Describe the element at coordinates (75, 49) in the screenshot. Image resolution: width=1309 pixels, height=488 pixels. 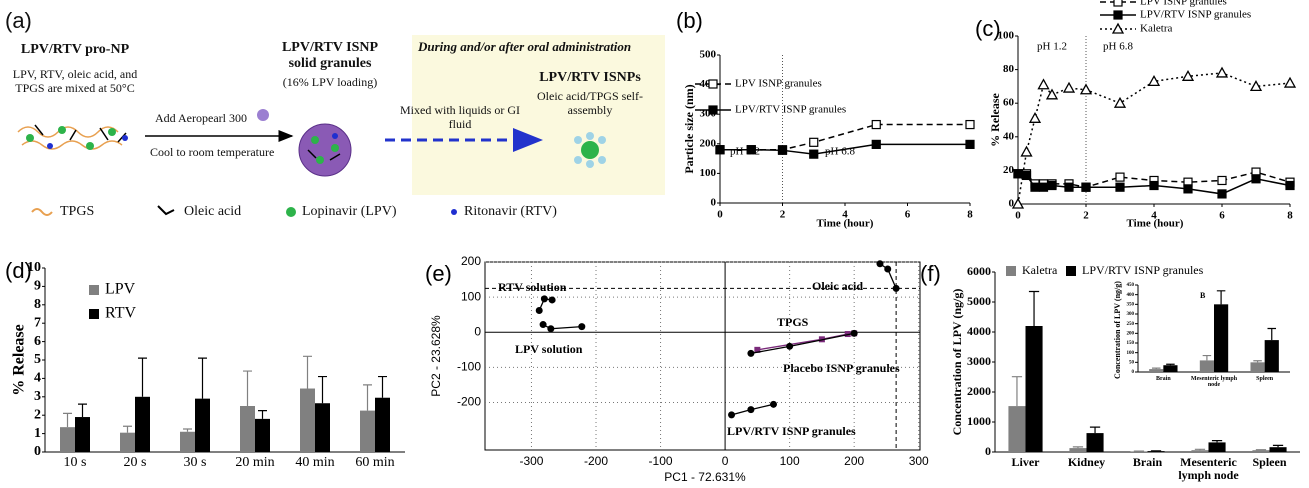
I see `step-title: LPV/RTV pro-NP` at that location.